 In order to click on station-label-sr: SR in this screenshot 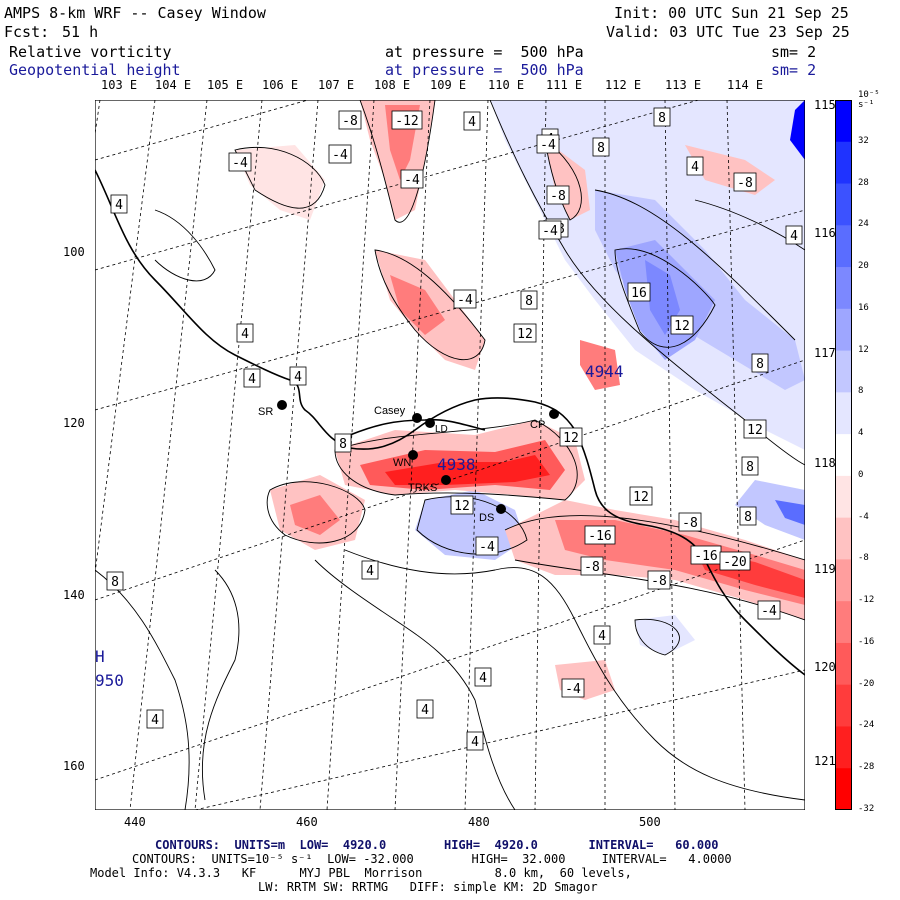, I will do `click(265, 412)`.